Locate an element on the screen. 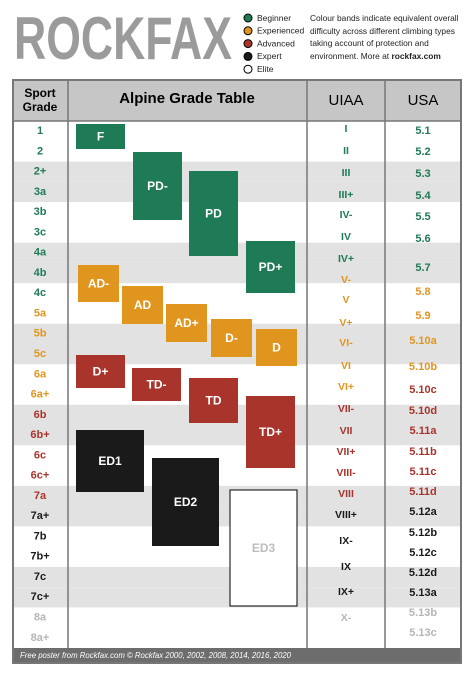 The height and width of the screenshot is (675, 474). uiaa-grade: IV- is located at coordinates (346, 215).